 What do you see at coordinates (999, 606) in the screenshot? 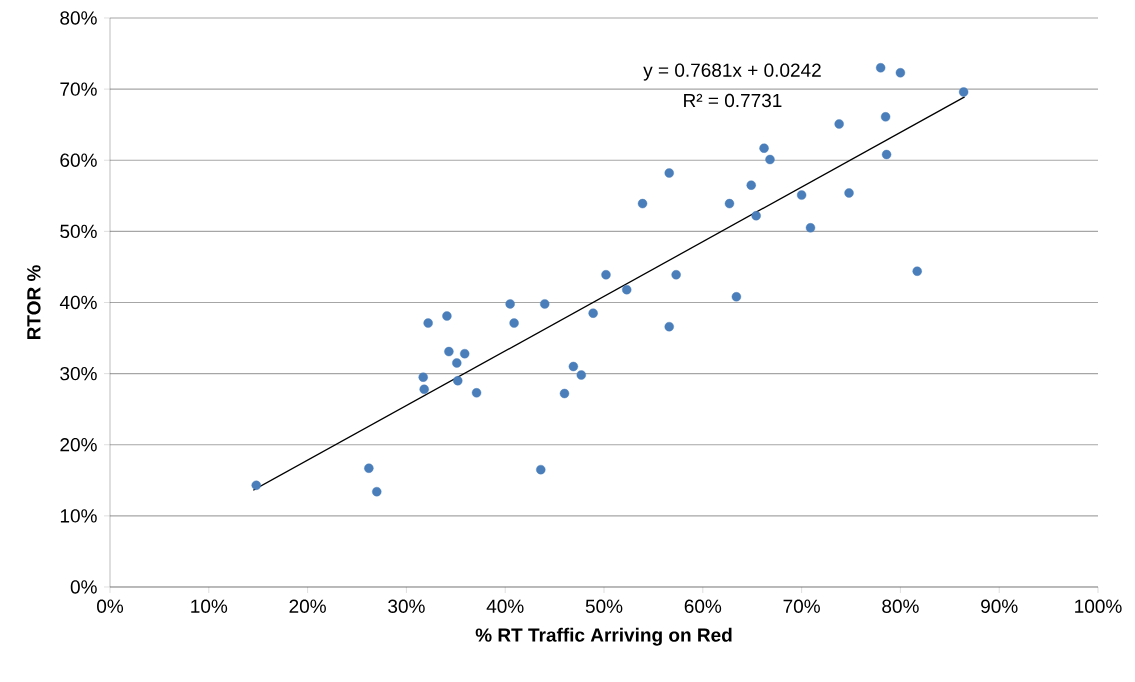
I see `x-tick-label: 90%` at bounding box center [999, 606].